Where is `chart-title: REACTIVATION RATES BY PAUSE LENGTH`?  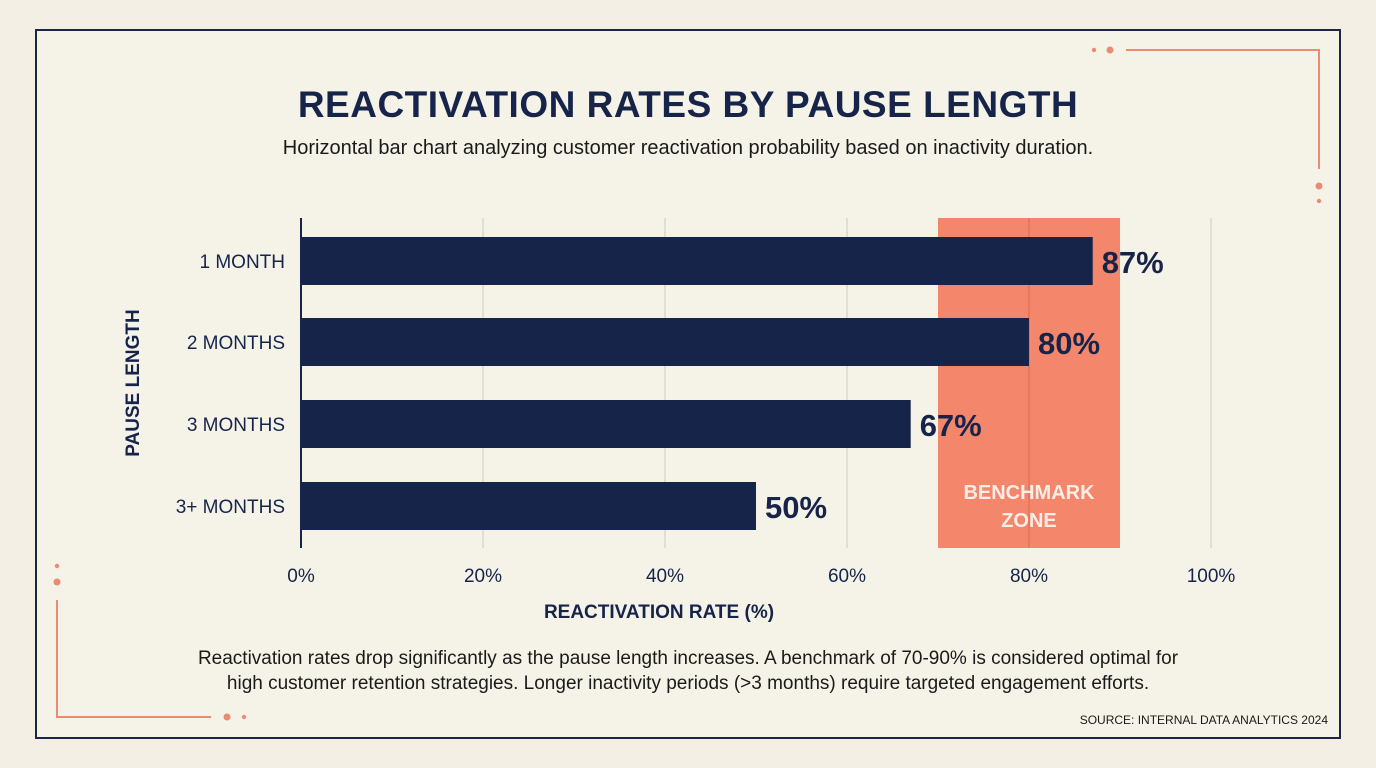 chart-title: REACTIVATION RATES BY PAUSE LENGTH is located at coordinates (688, 104).